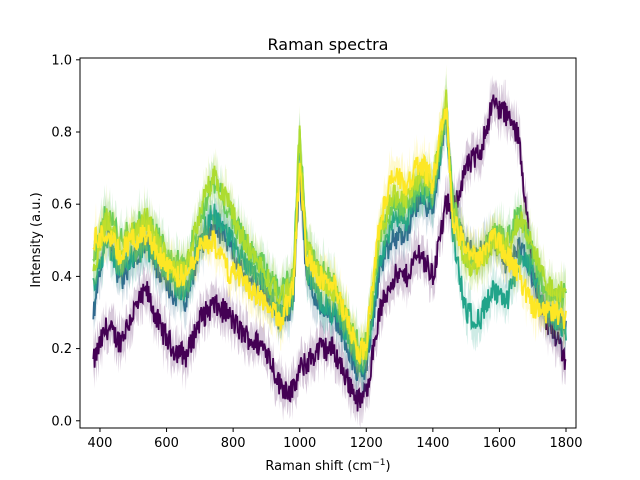 This screenshot has width=640, height=480. I want to click on x-axis-title: Raman shift (cm−1), so click(327, 466).